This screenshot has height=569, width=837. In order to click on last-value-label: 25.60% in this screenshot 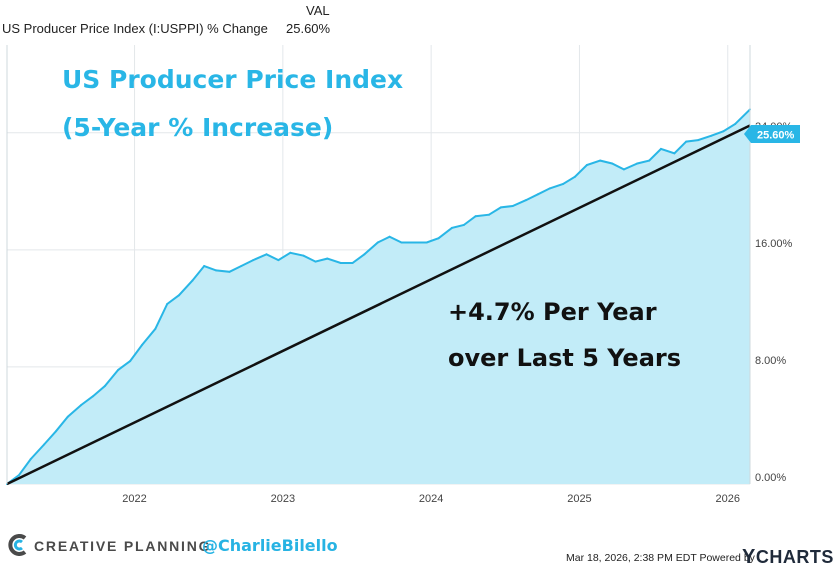, I will do `click(776, 136)`.